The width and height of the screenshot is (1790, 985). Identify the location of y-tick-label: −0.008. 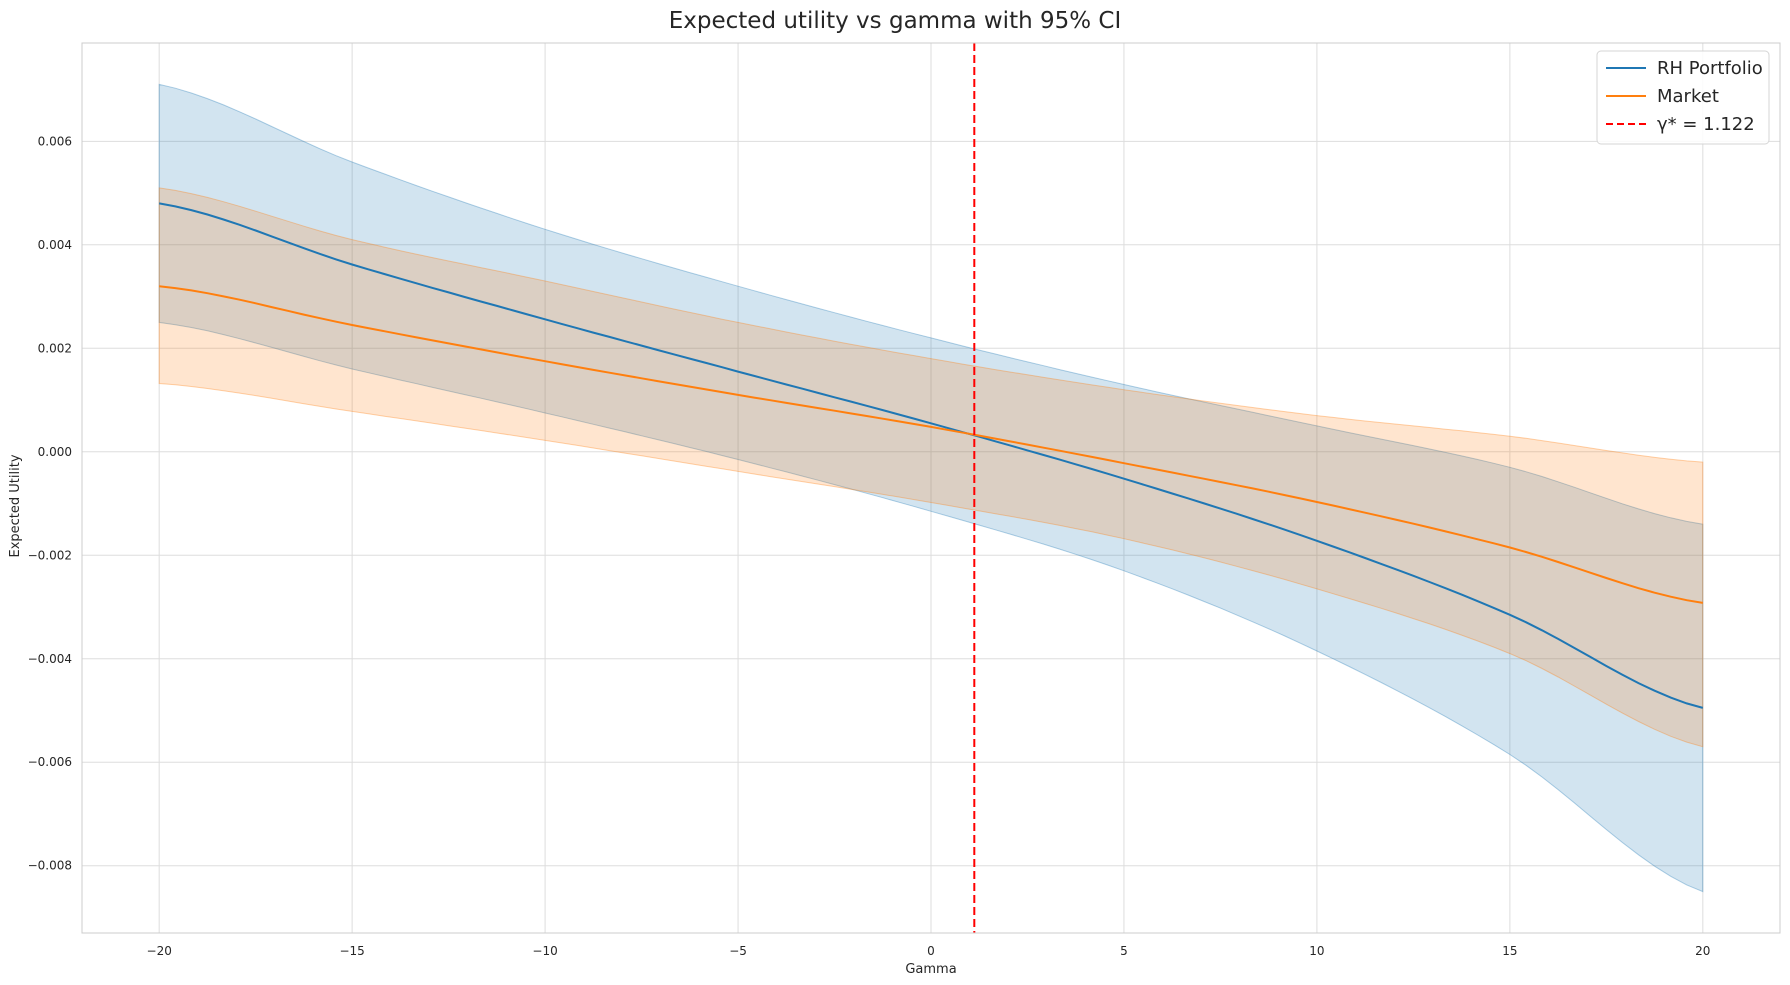
(50, 866).